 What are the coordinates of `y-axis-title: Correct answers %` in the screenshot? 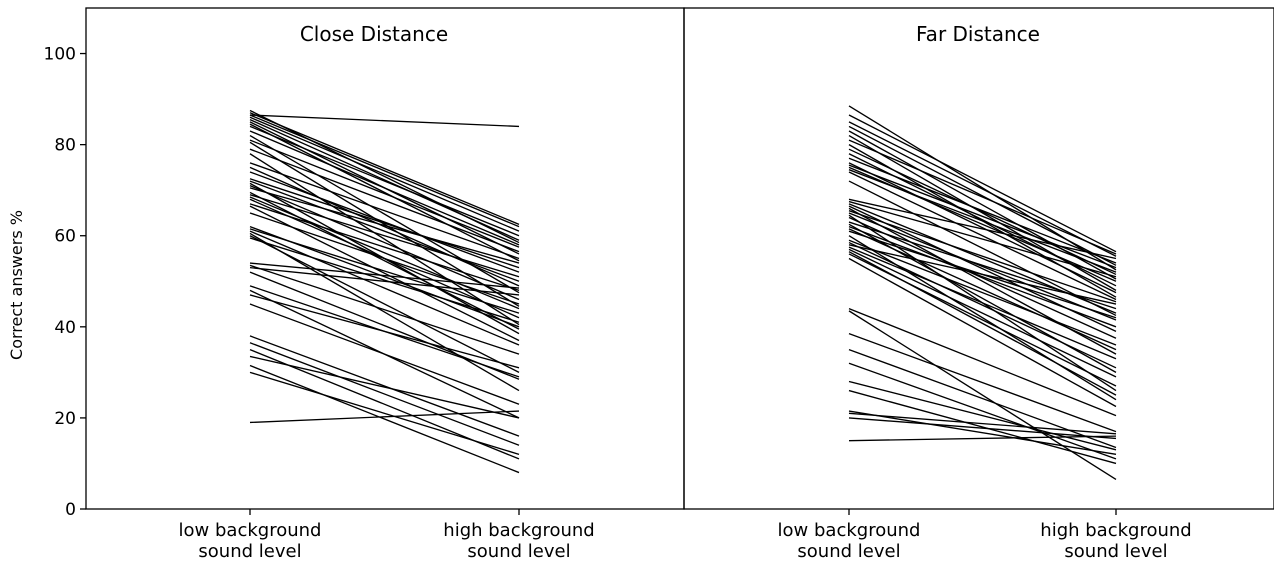 It's located at (16, 285).